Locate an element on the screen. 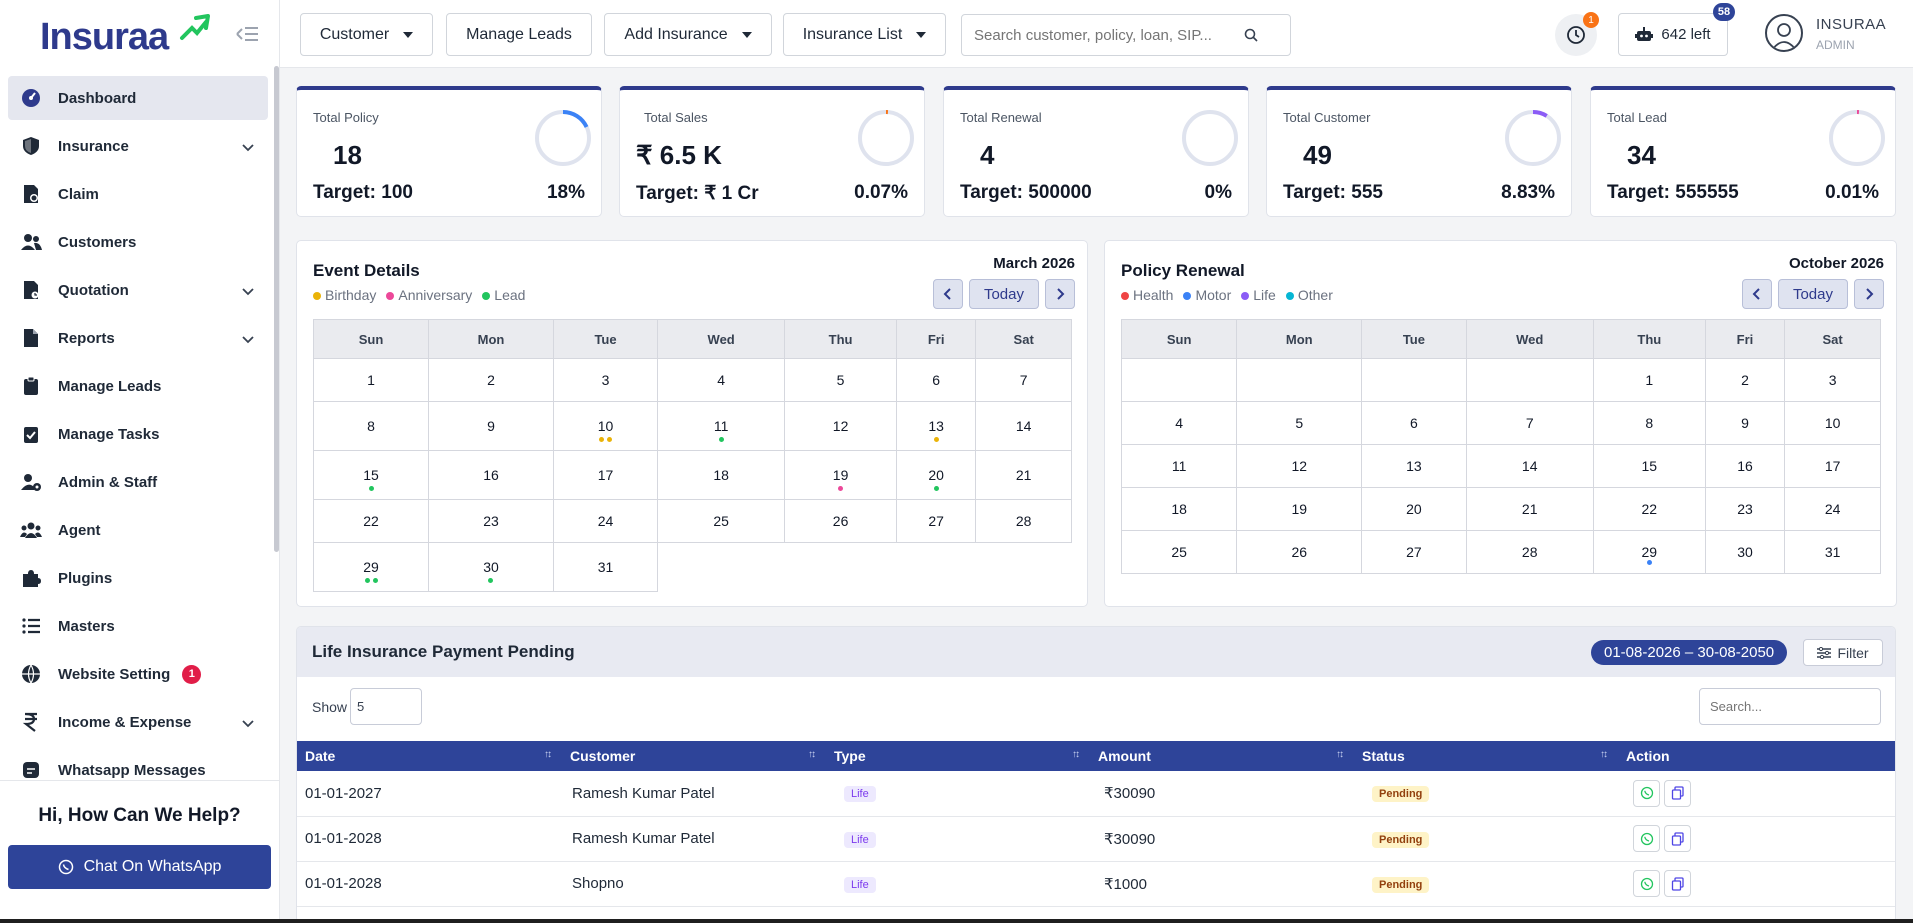 This screenshot has height=923, width=1913. sidebar-collapse-icon is located at coordinates (247, 34).